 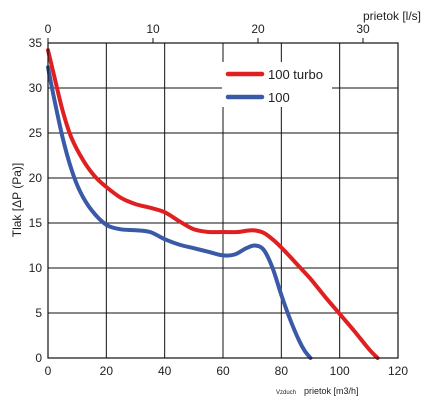 What do you see at coordinates (398, 371) in the screenshot?
I see `x-tick-label: 120` at bounding box center [398, 371].